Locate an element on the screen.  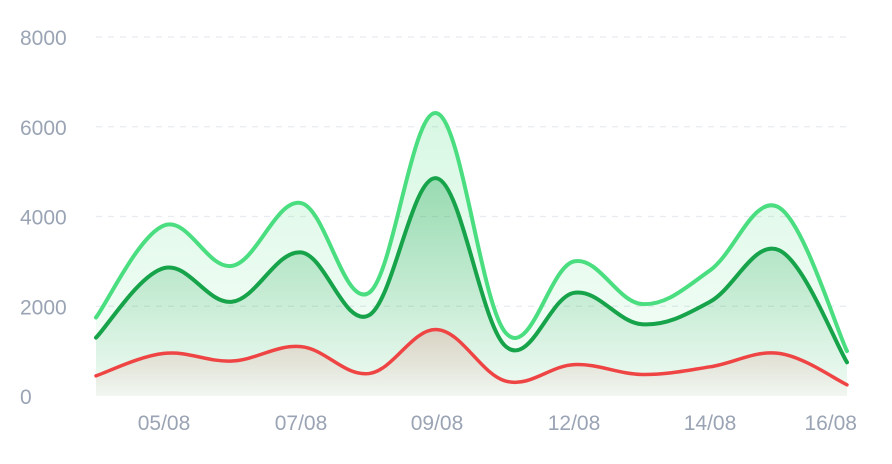
y-tick-label: 2000 is located at coordinates (43, 307).